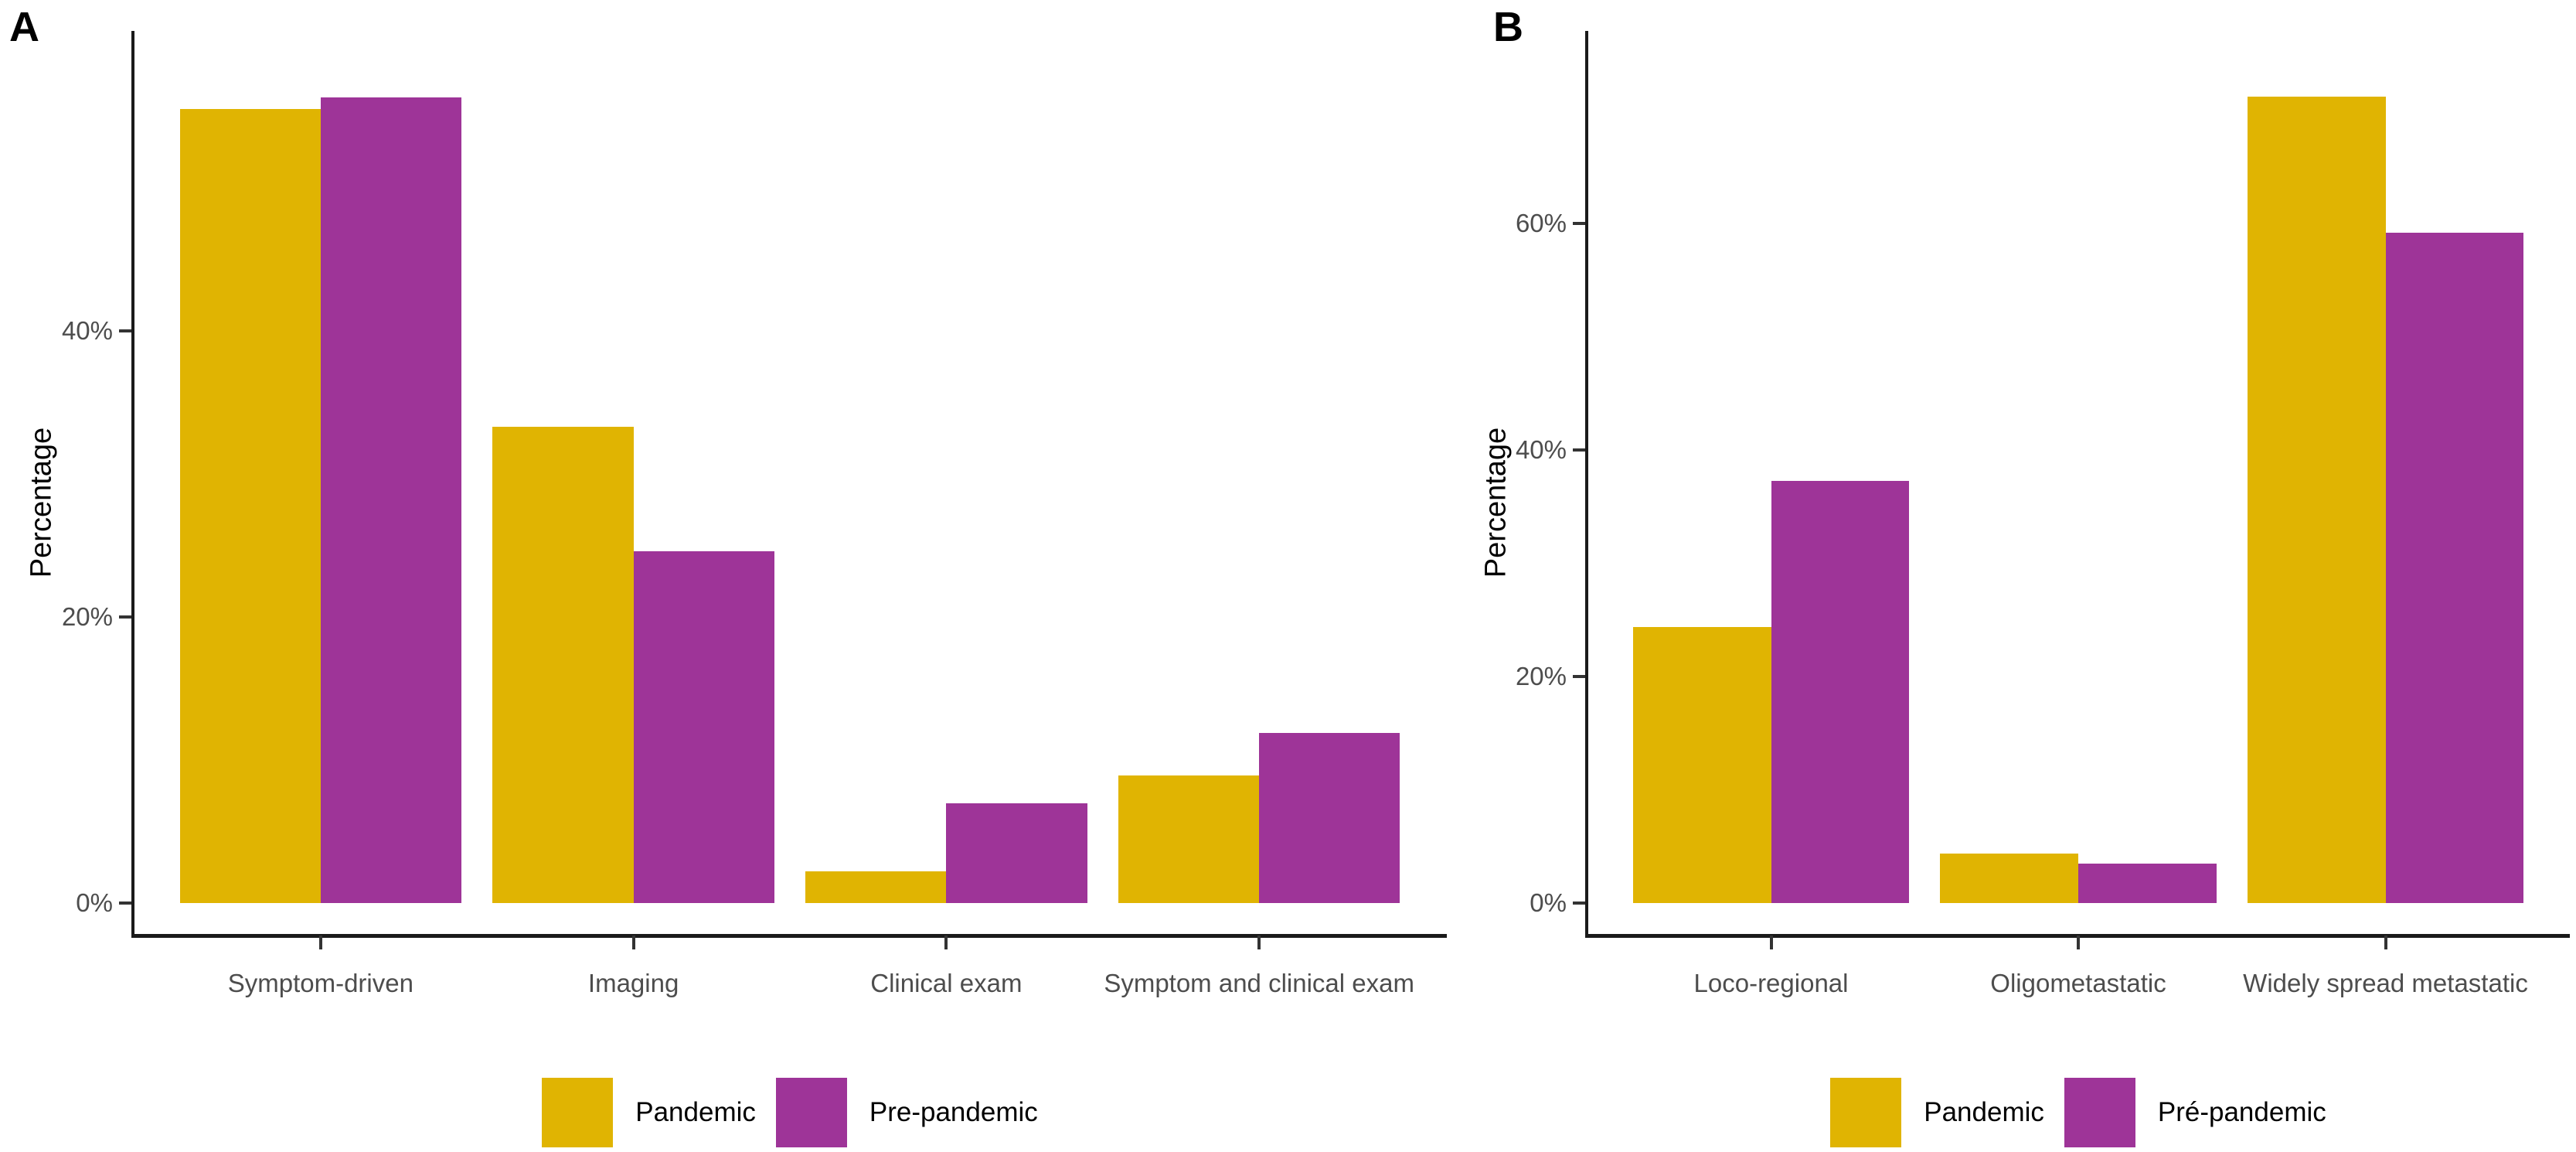 This screenshot has width=2576, height=1152. What do you see at coordinates (789, 936) in the screenshot?
I see `panel-a-x-axis-line` at bounding box center [789, 936].